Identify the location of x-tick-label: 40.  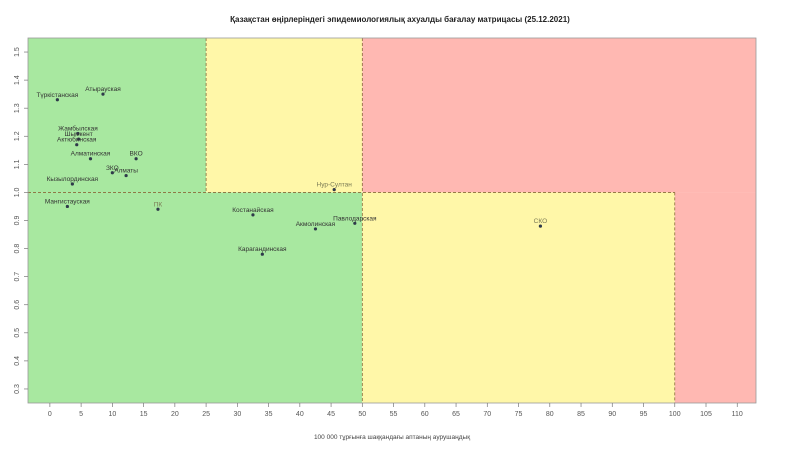
(300, 414).